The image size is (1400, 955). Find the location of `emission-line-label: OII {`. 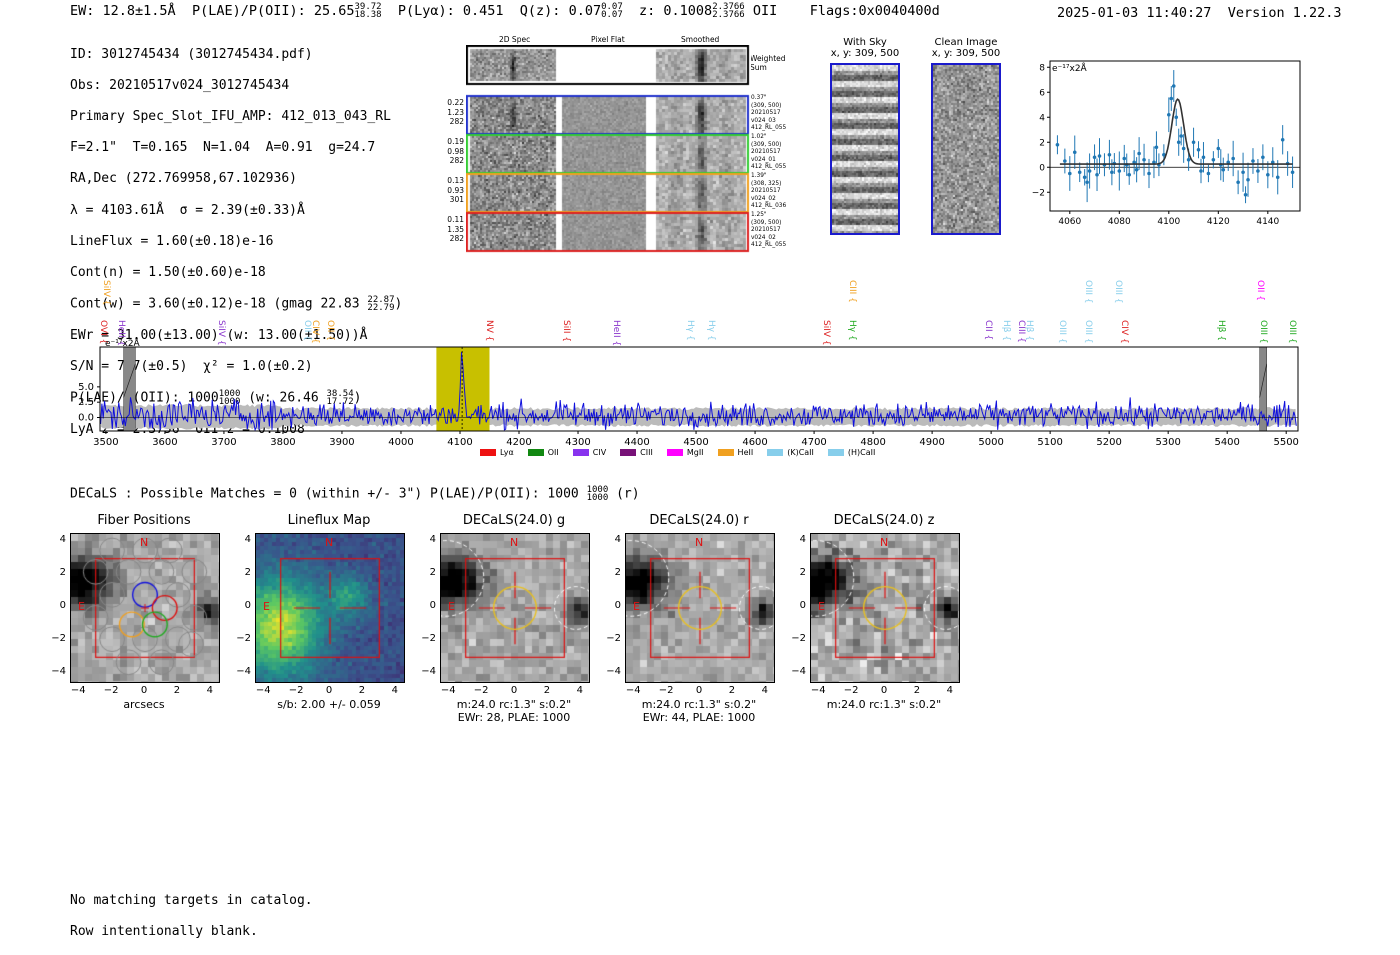

emission-line-label: OII { is located at coordinates (1259, 290).